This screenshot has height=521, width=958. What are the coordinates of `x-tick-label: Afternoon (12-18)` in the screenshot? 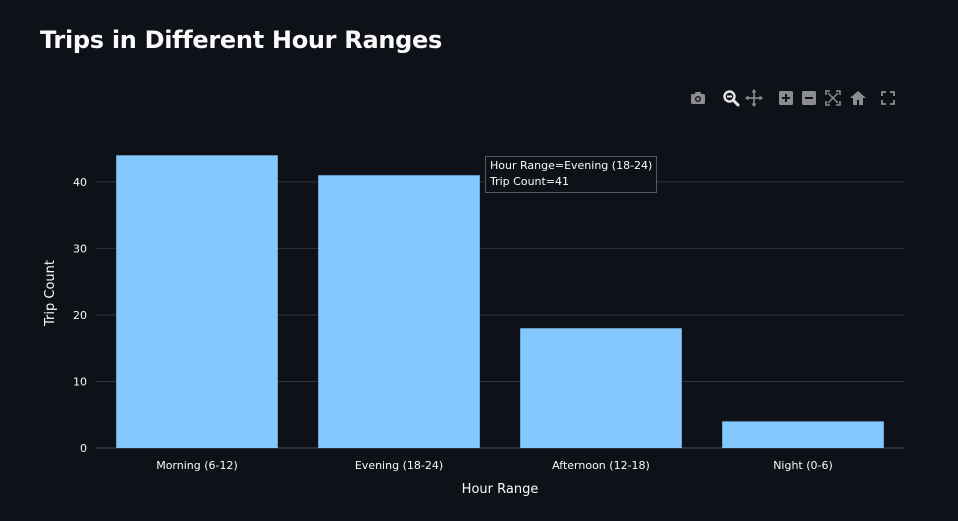 It's located at (601, 465).